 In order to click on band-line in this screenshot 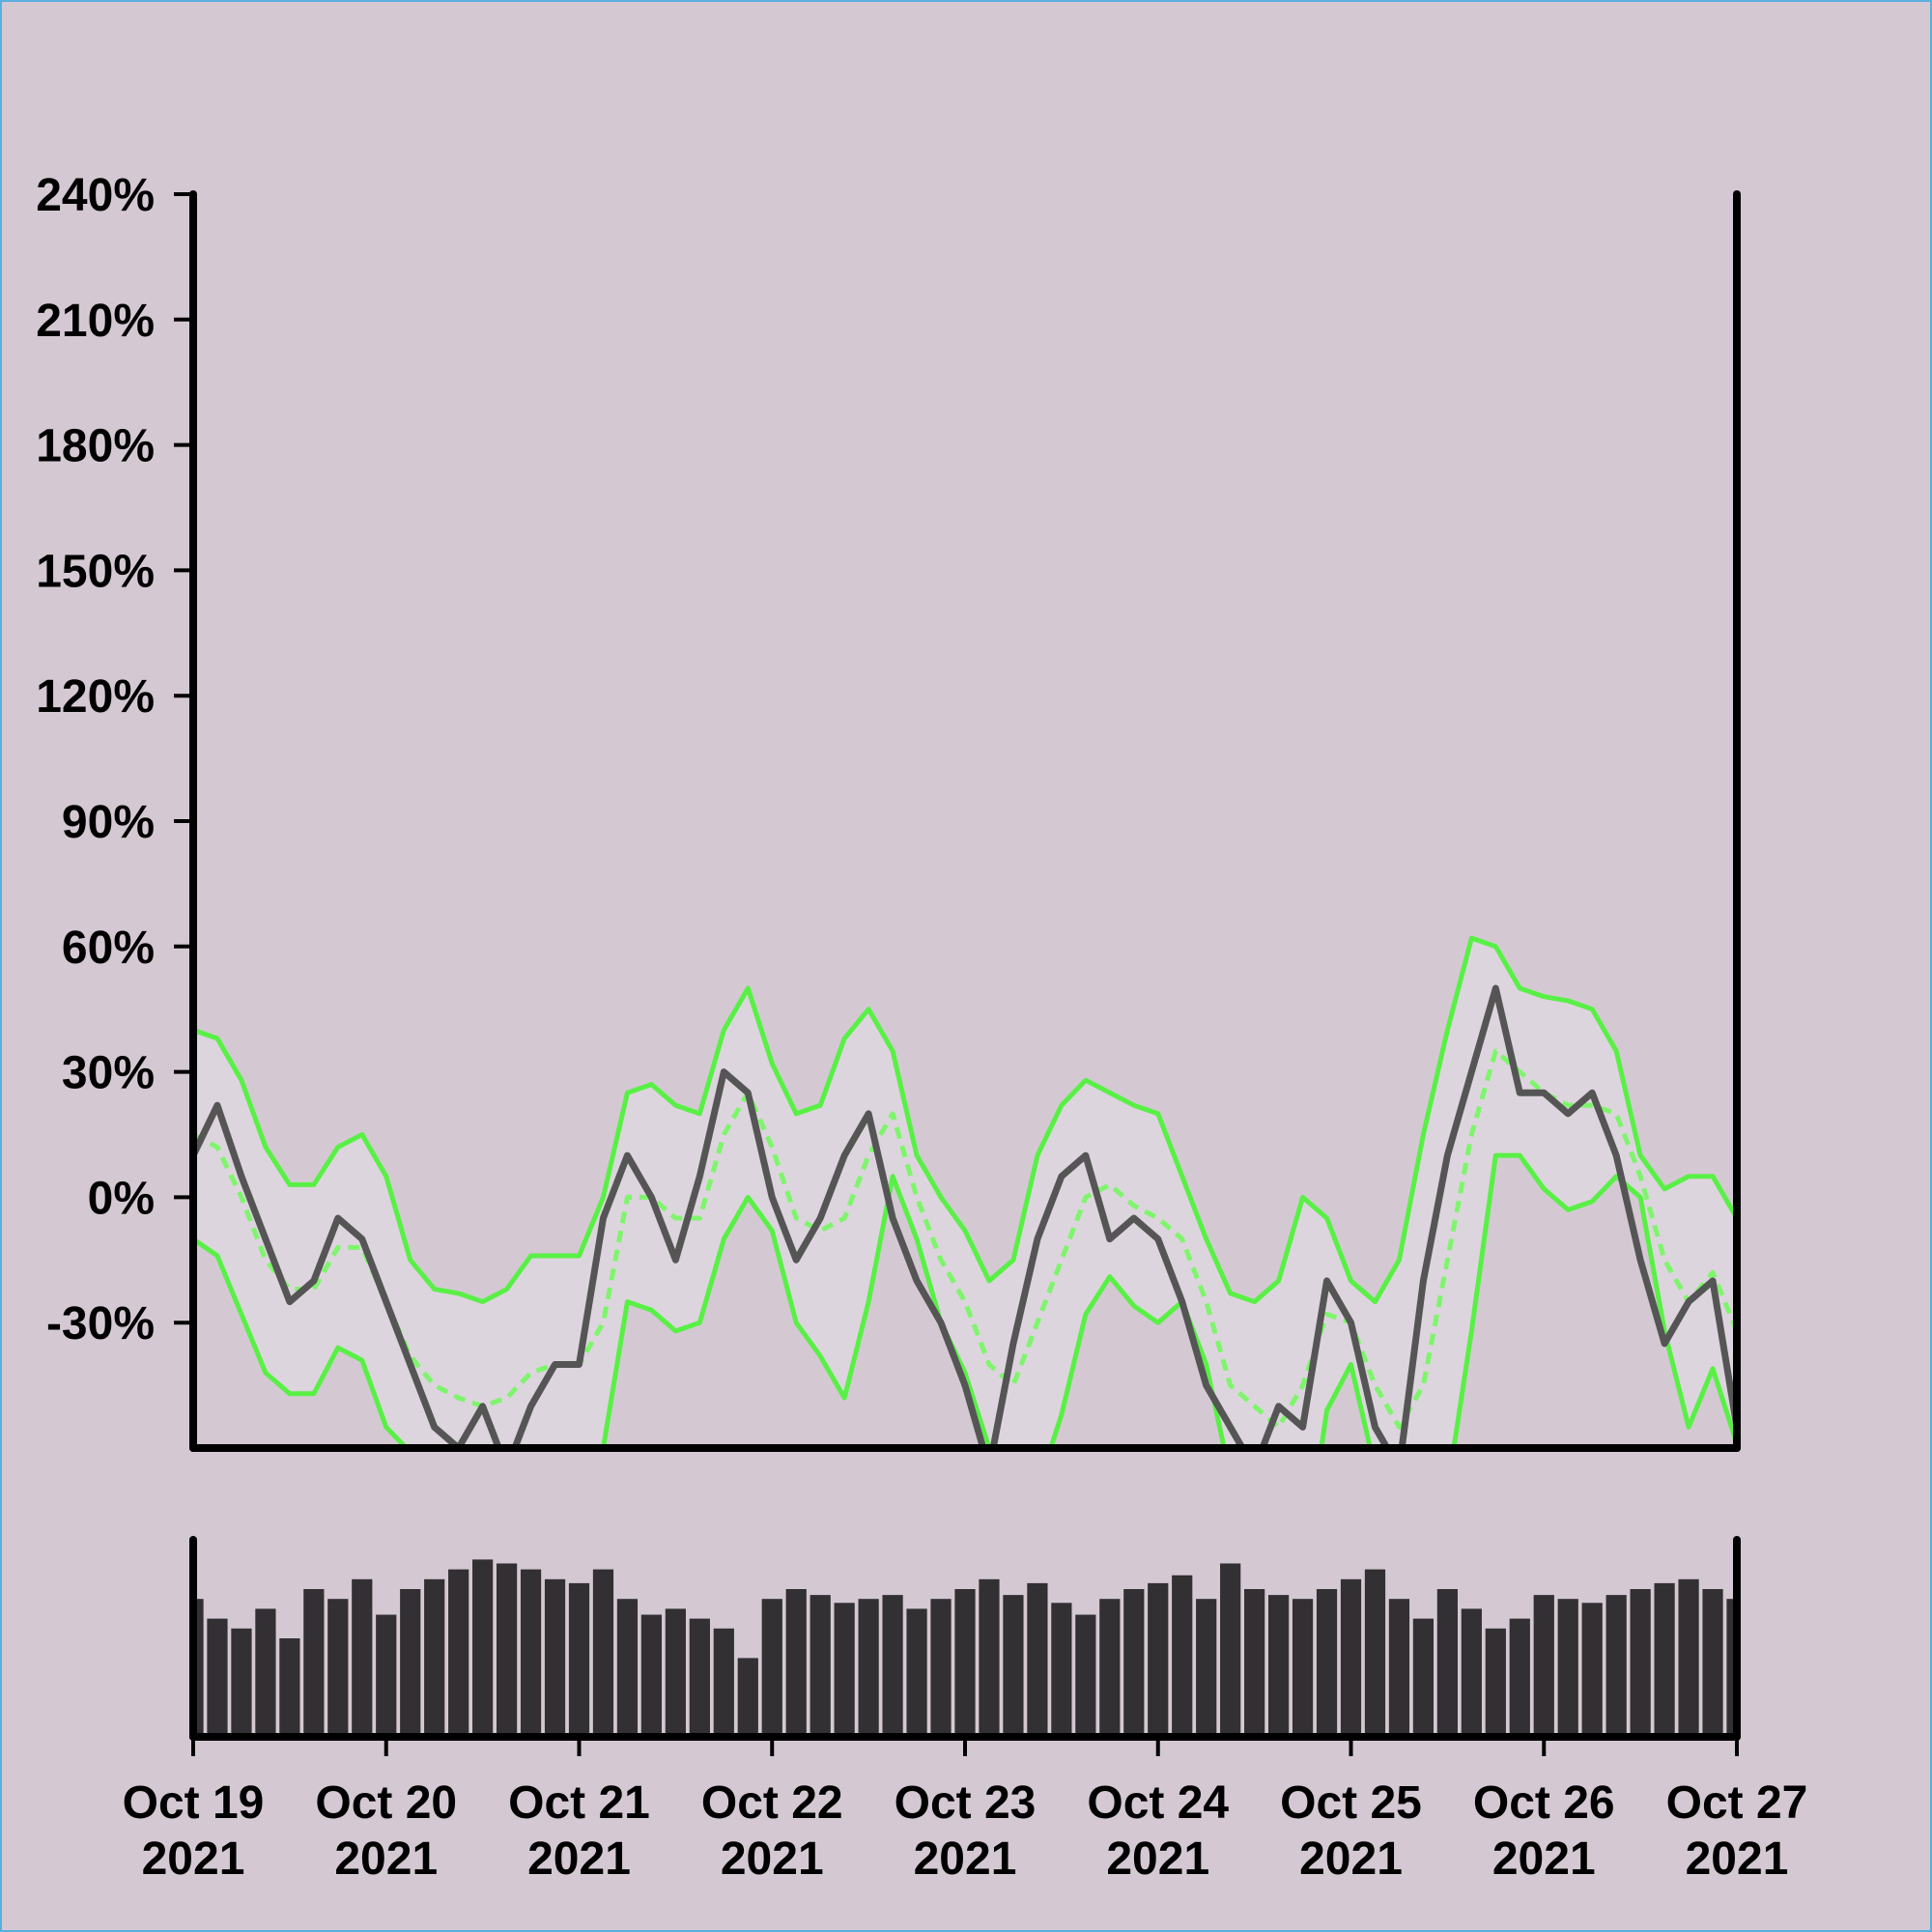, I will do `click(965, 1300)`.